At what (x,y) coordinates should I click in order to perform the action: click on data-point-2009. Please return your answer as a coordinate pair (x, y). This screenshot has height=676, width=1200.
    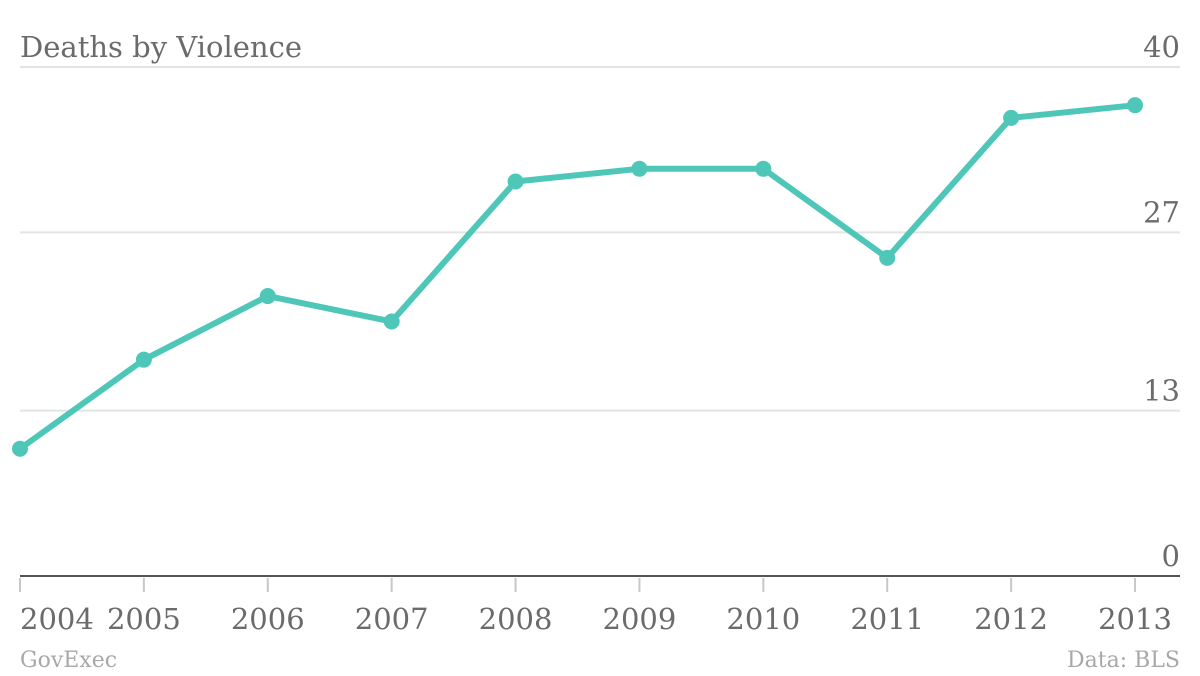
    Looking at the image, I should click on (639, 168).